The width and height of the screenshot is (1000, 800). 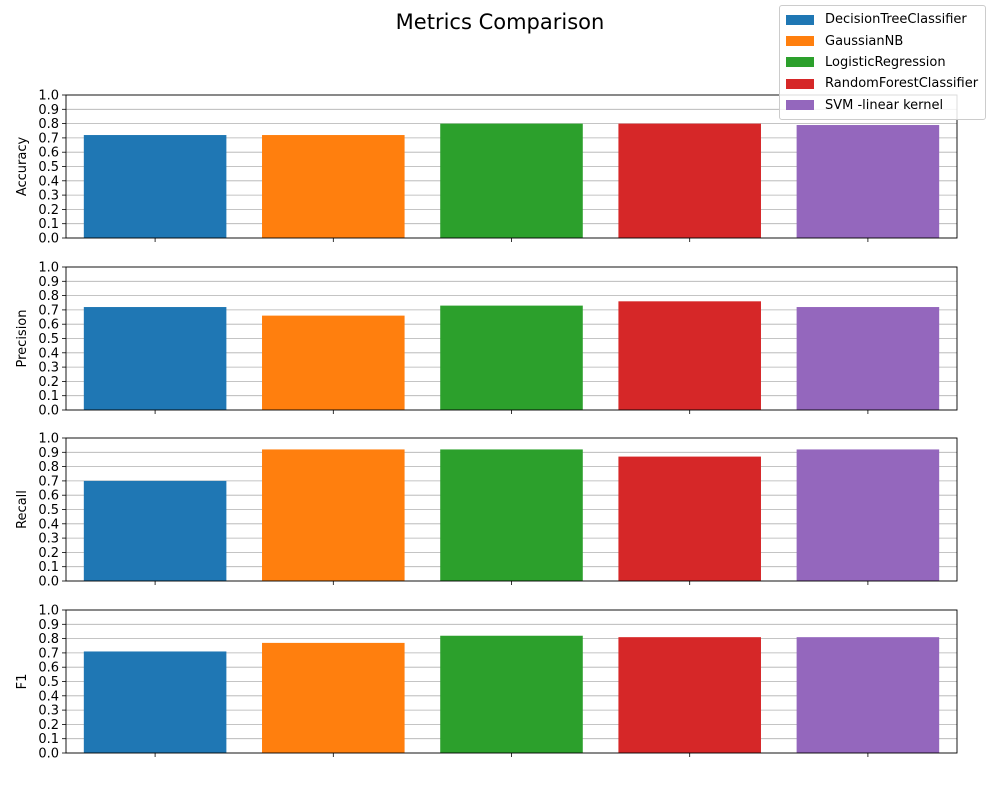 What do you see at coordinates (22, 167) in the screenshot?
I see `y-axis-label: Accuracy` at bounding box center [22, 167].